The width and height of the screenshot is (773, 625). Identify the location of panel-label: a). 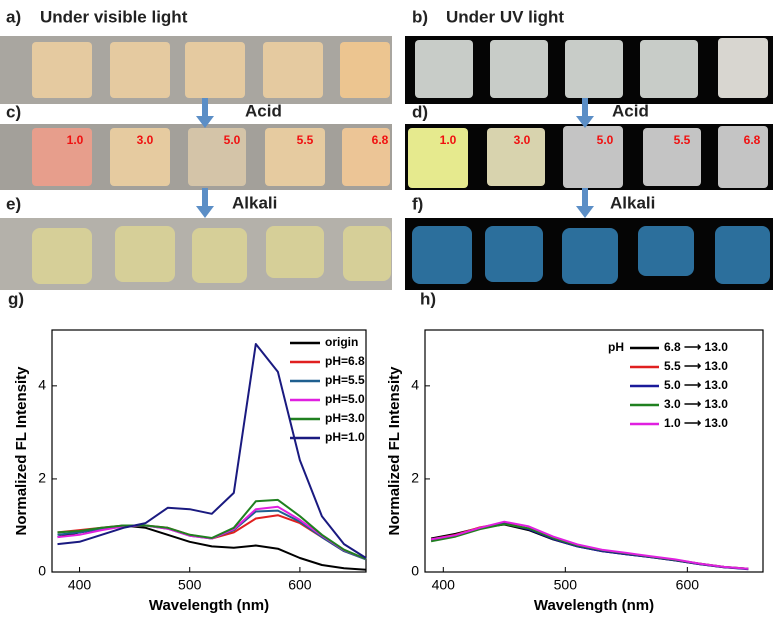
(13, 16).